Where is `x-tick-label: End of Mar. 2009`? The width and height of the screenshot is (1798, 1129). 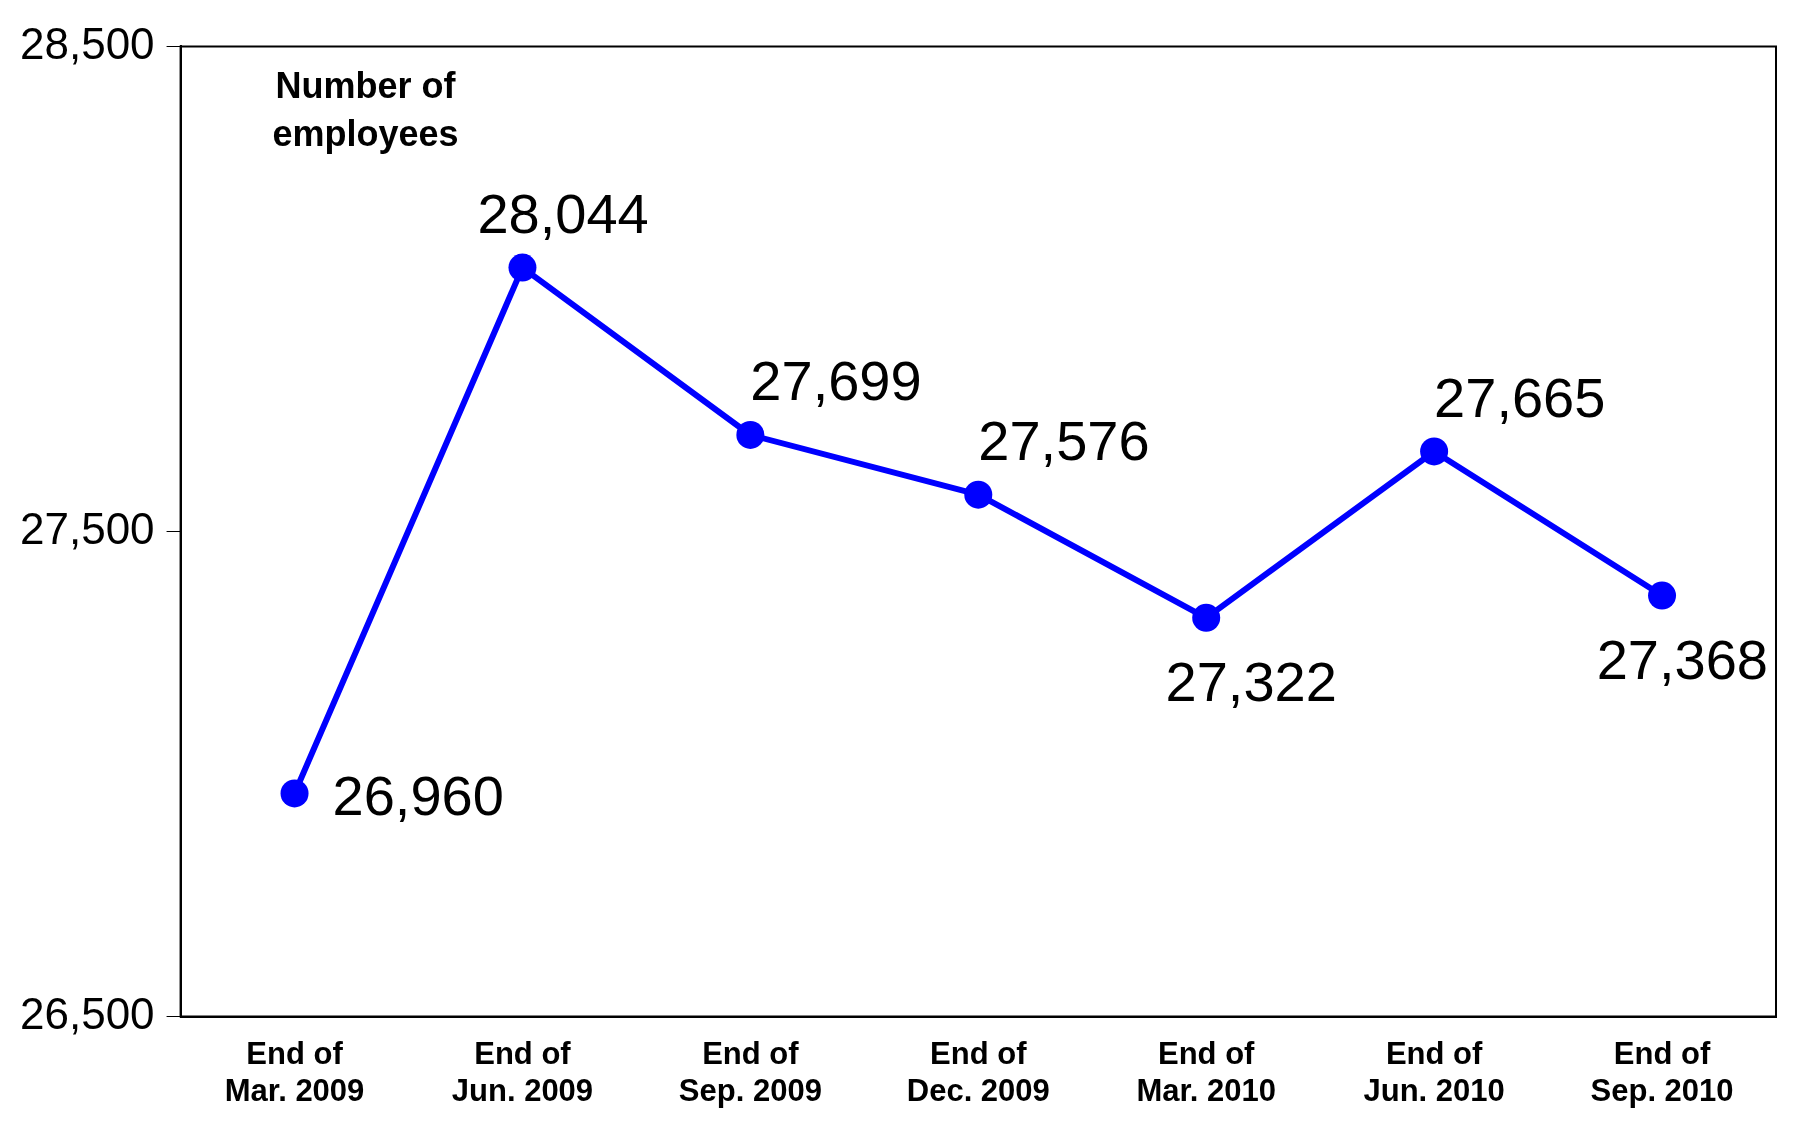 x-tick-label: End of Mar. 2009 is located at coordinates (294, 1071).